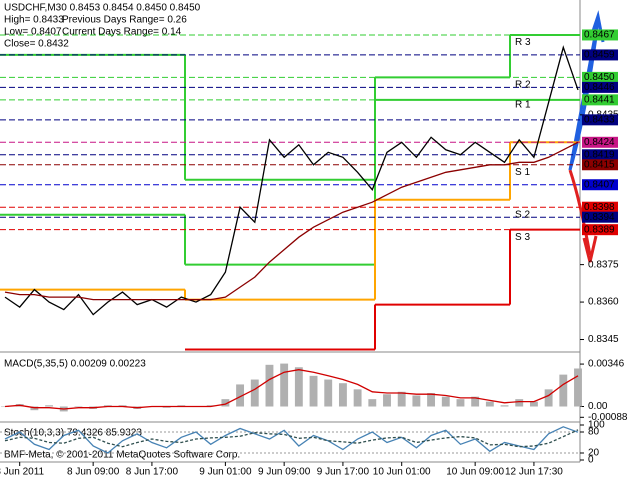  What do you see at coordinates (534, 472) in the screenshot?
I see `x-tick-label: 12 Jun 17:30` at bounding box center [534, 472].